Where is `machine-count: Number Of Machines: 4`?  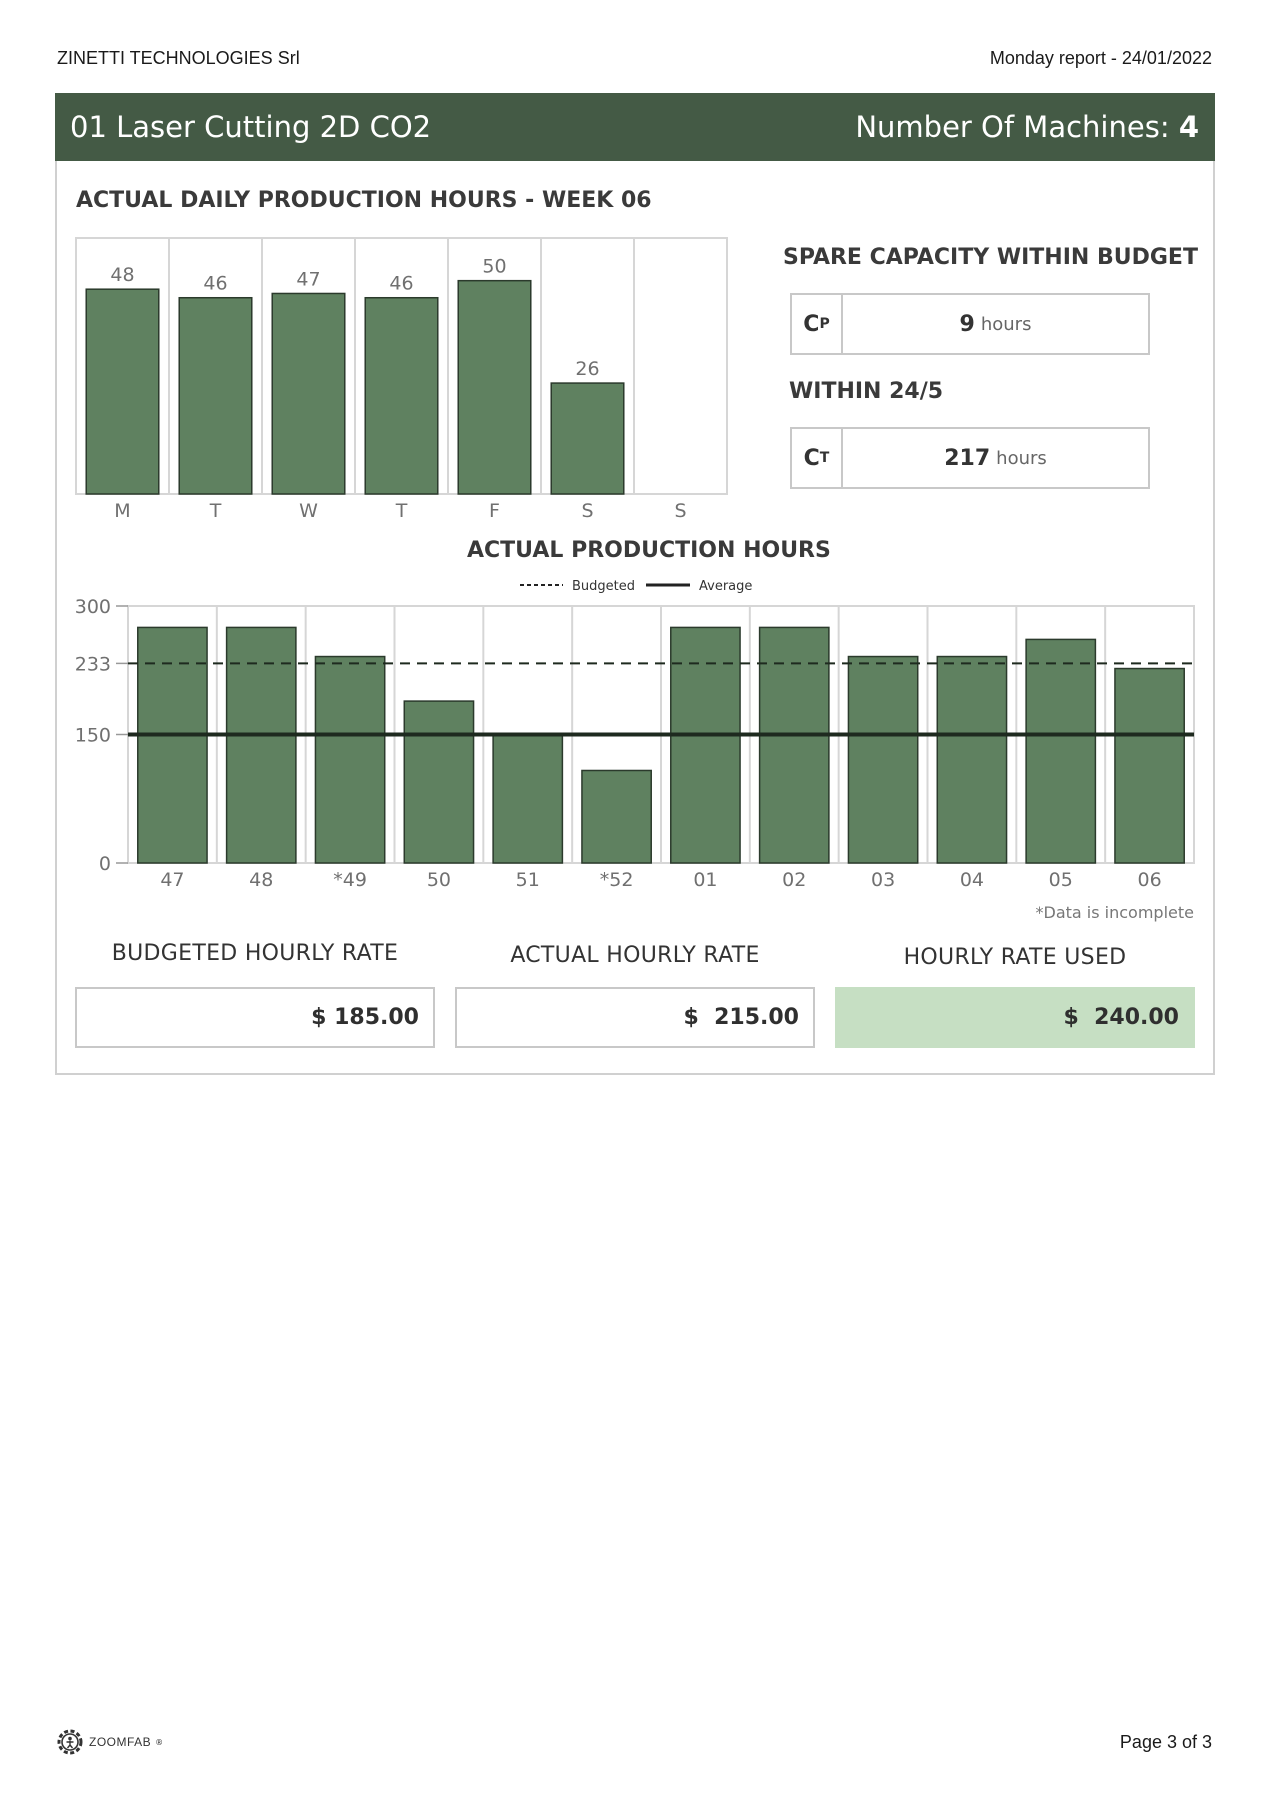 machine-count: Number Of Machines: 4 is located at coordinates (1027, 127).